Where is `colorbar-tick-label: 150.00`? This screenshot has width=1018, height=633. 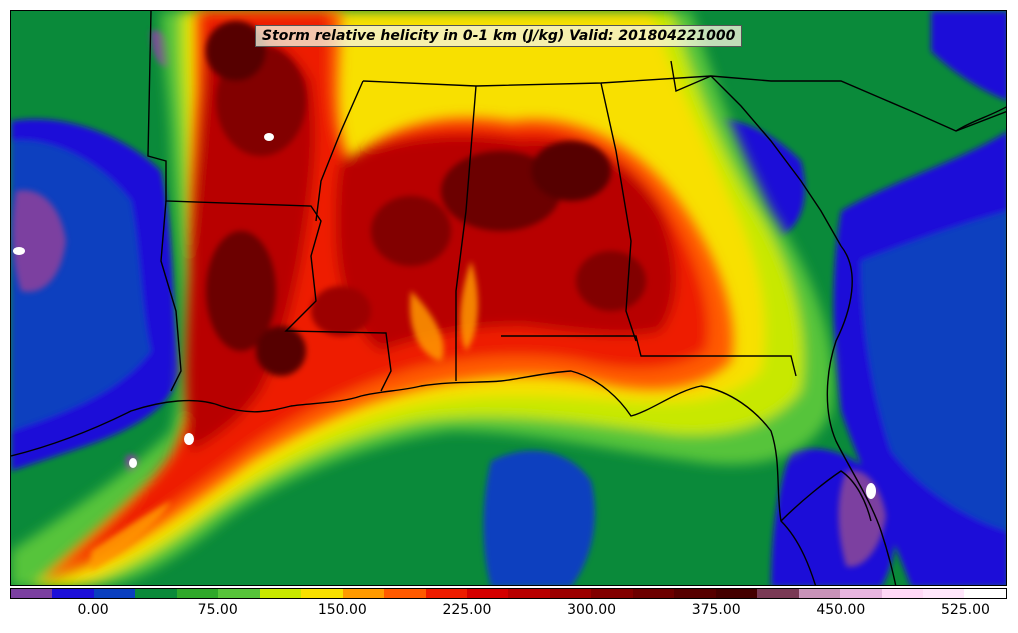 colorbar-tick-label: 150.00 is located at coordinates (342, 610).